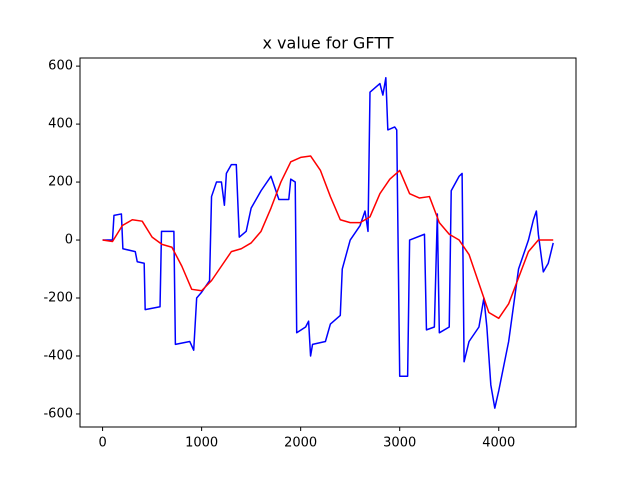 This screenshot has width=640, height=480. What do you see at coordinates (60, 182) in the screenshot?
I see `y-tick-label: 200` at bounding box center [60, 182].